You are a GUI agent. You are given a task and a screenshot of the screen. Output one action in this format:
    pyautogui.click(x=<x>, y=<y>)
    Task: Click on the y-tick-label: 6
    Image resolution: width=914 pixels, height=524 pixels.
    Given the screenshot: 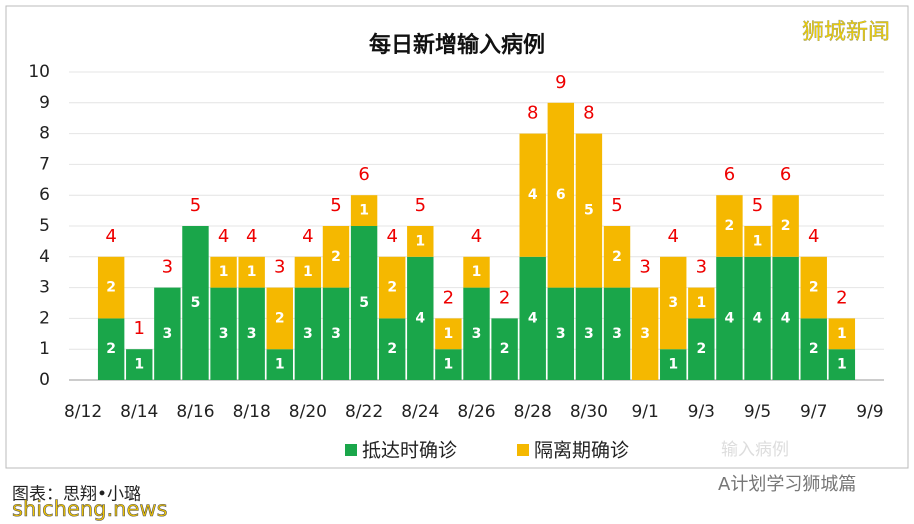 What is the action you would take?
    pyautogui.click(x=44, y=195)
    